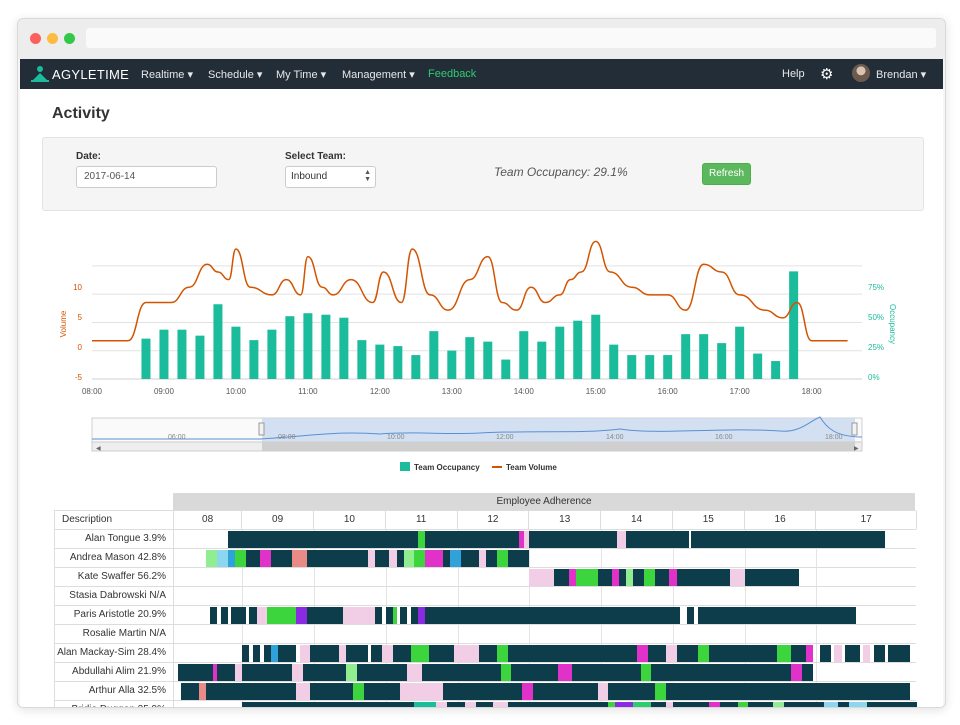 Image resolution: width=960 pixels, height=725 pixels. I want to click on employee-row: Paris Aristotle 20.9%, so click(485, 615).